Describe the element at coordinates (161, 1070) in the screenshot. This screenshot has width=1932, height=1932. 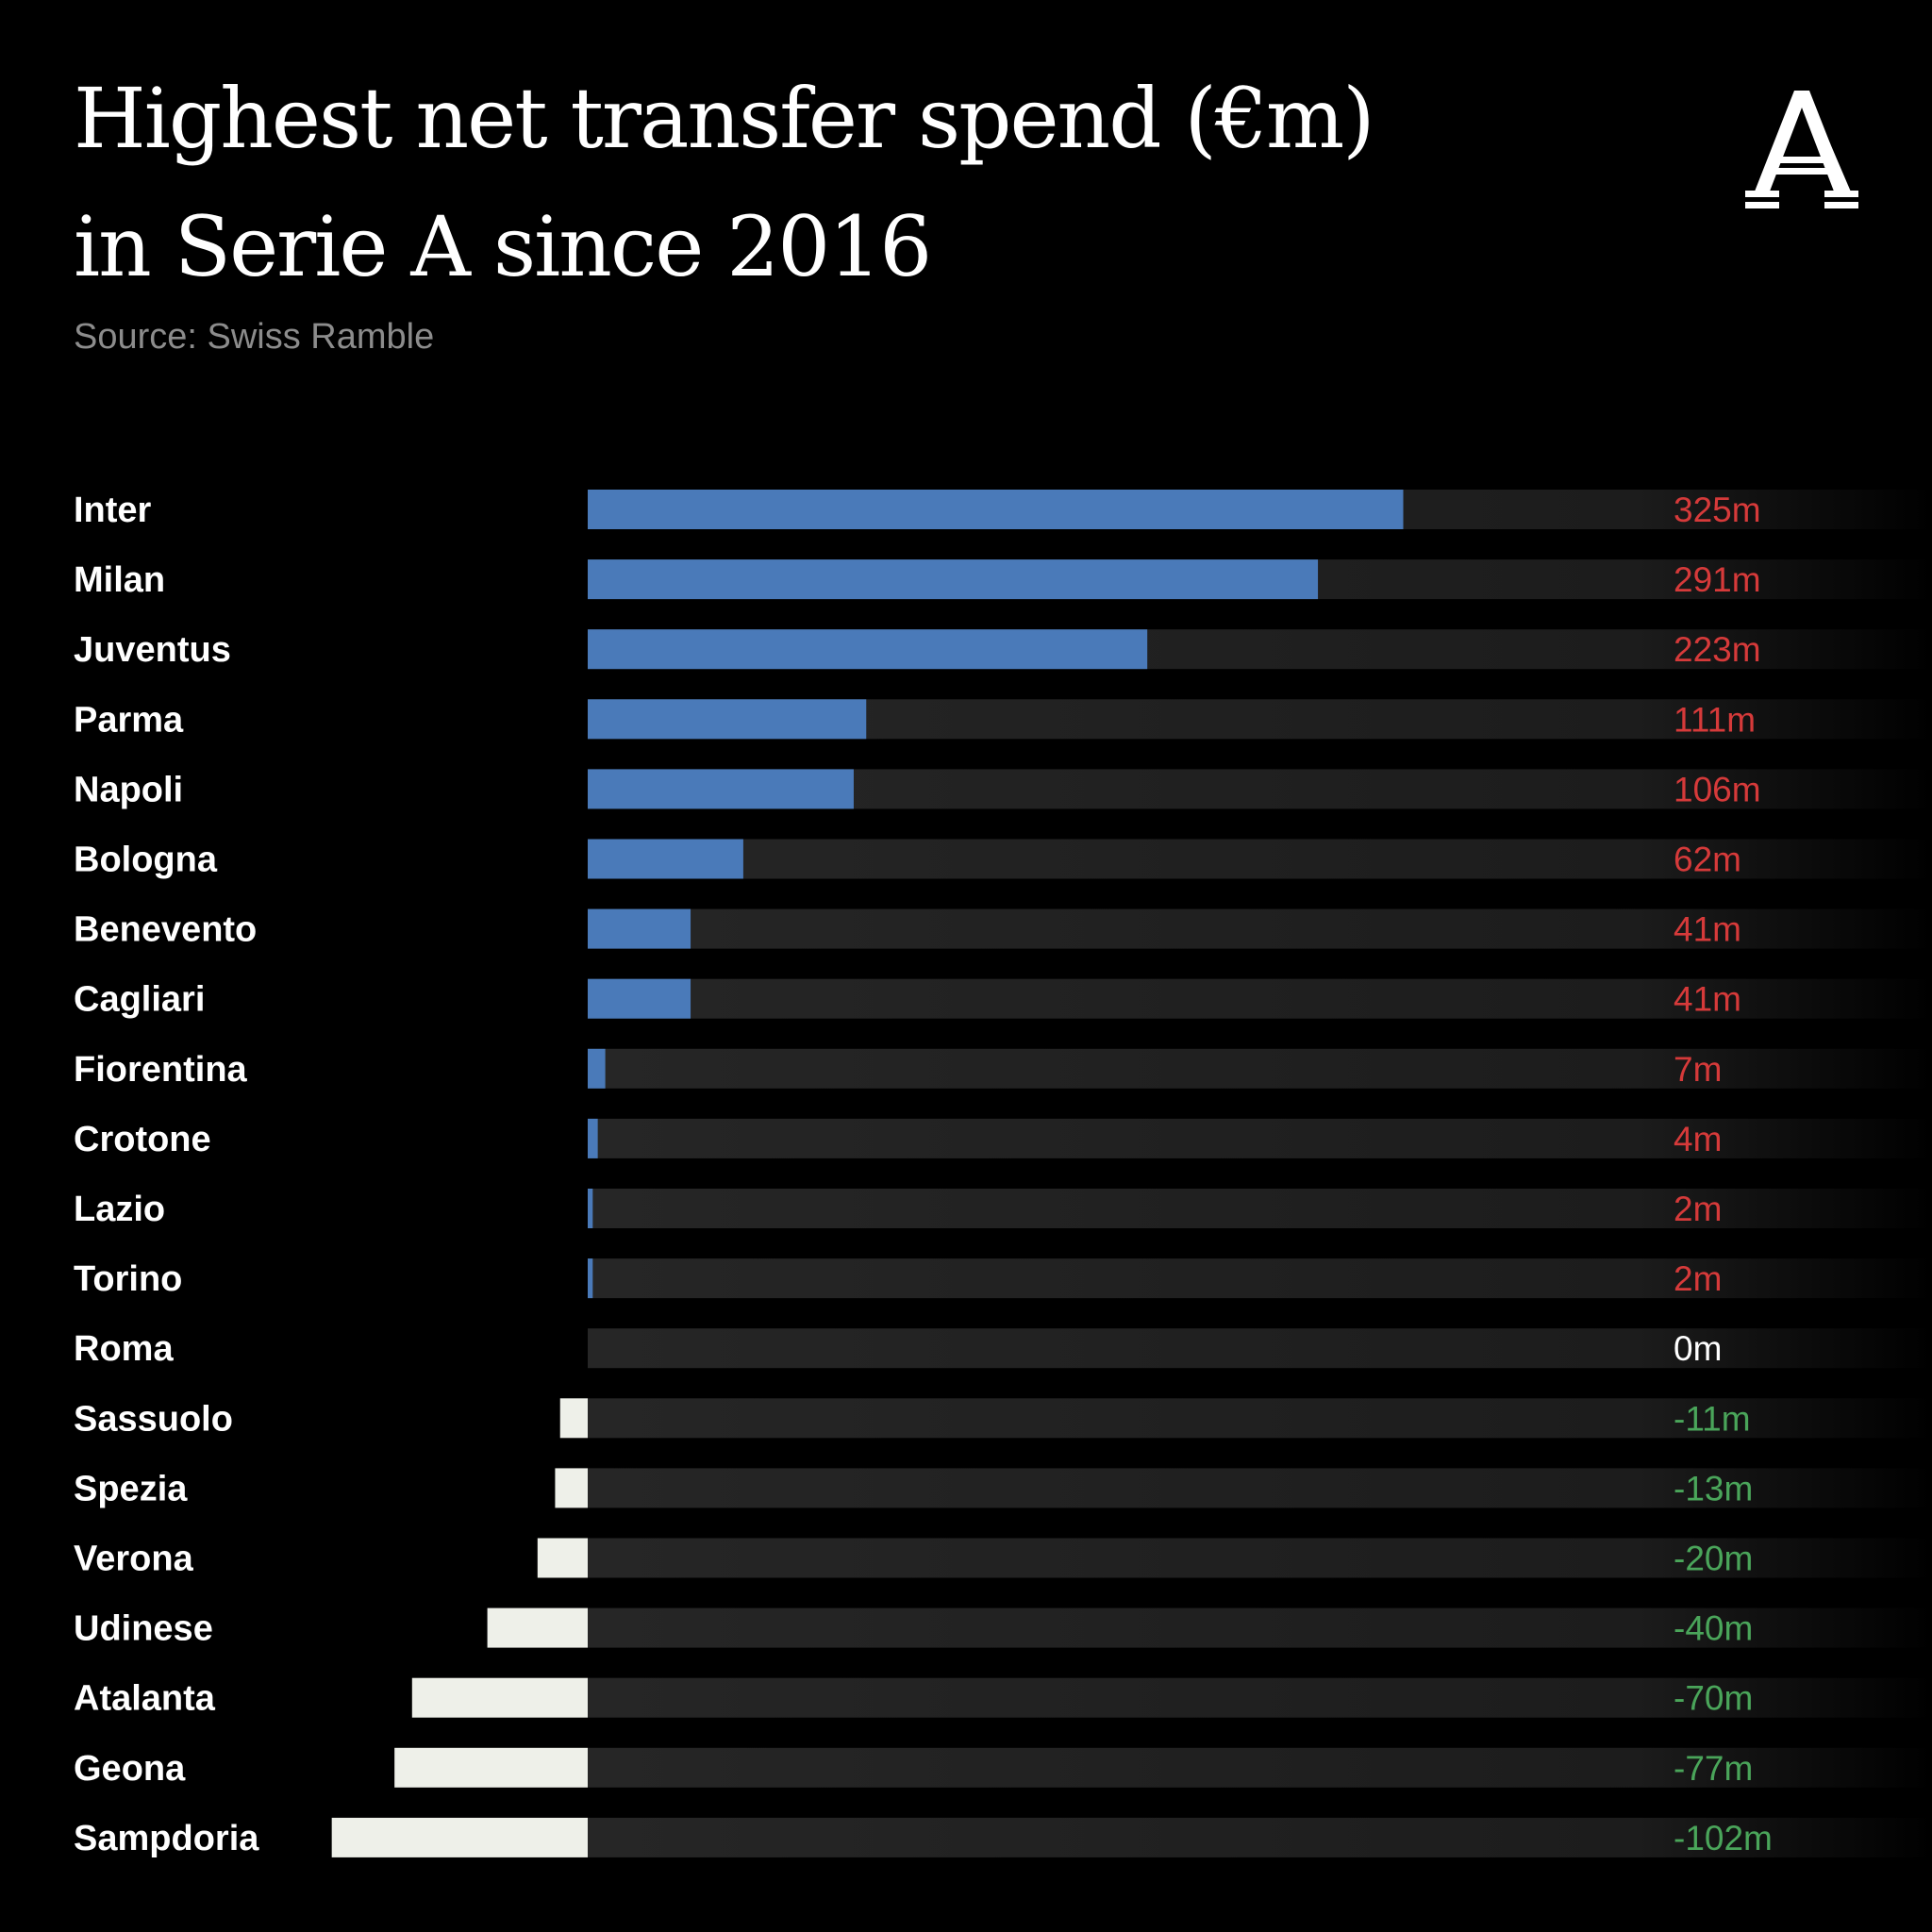
I see `category-label: Fiorentina` at that location.